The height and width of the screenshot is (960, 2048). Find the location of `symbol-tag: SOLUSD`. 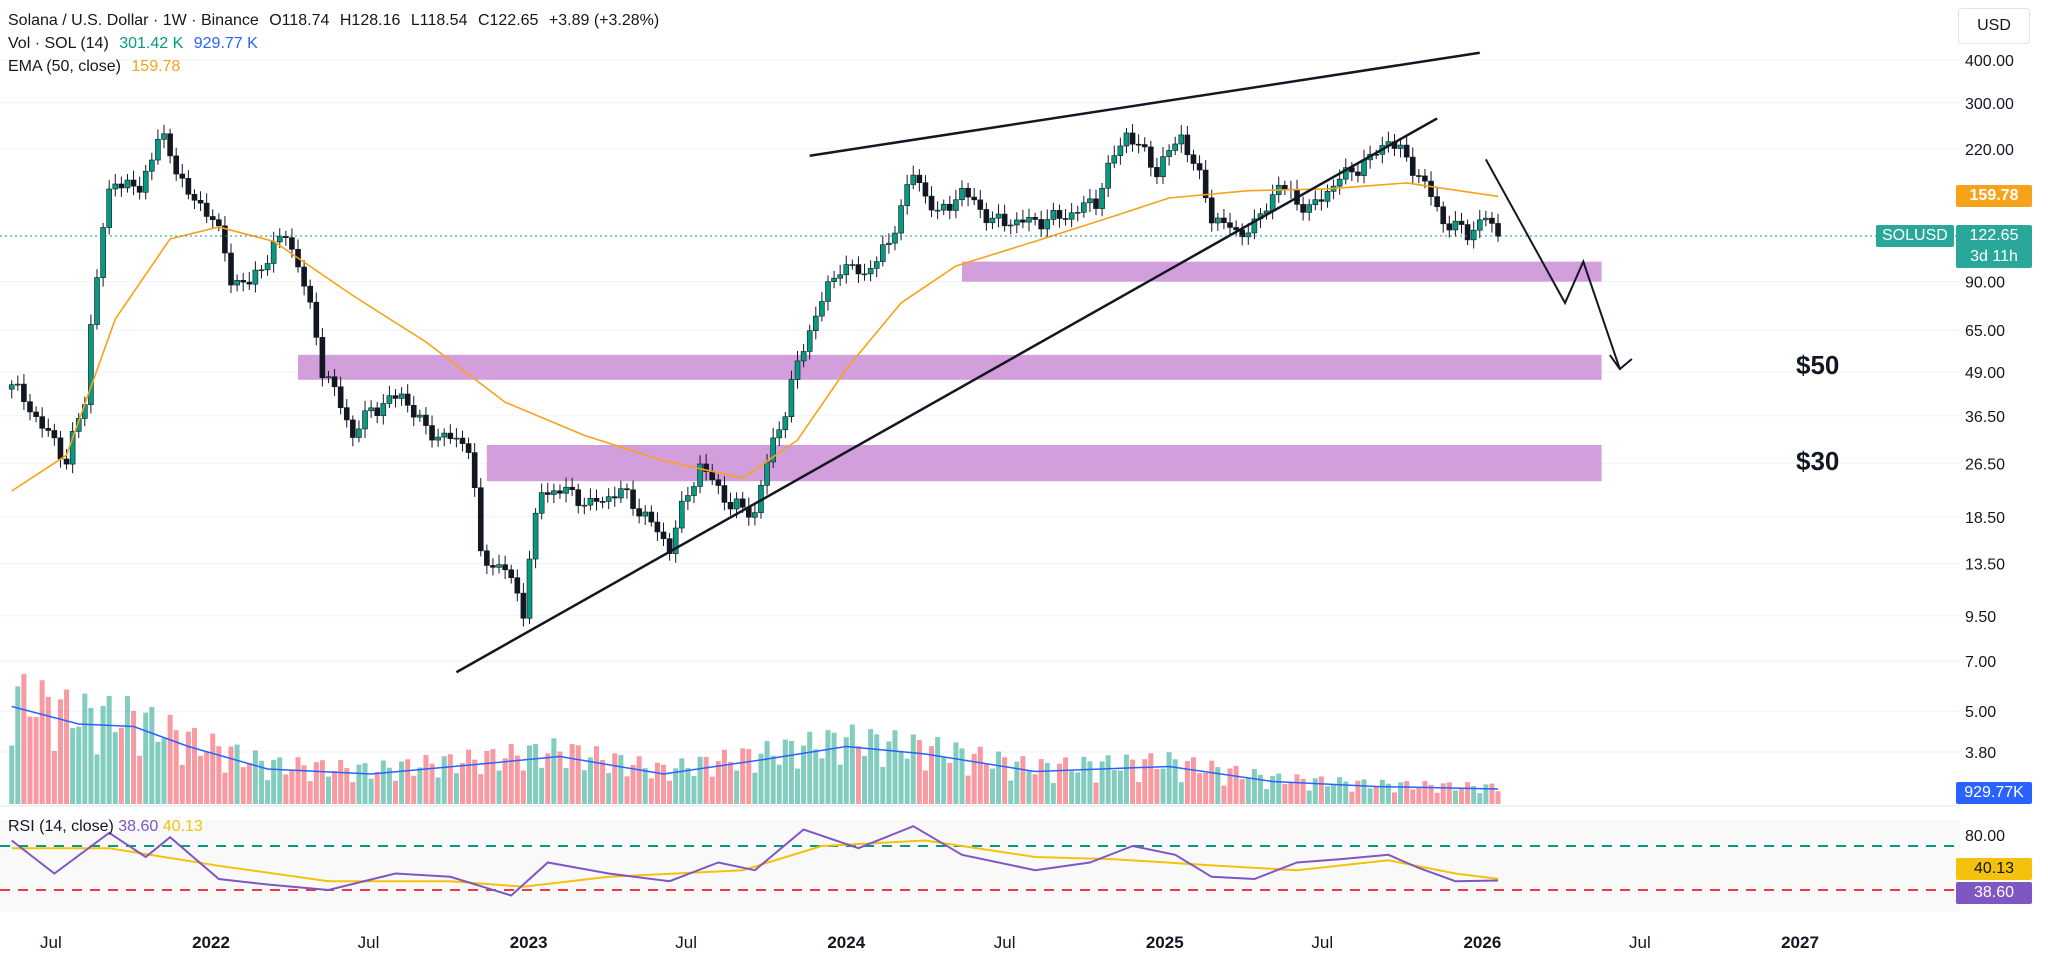

symbol-tag: SOLUSD is located at coordinates (1915, 236).